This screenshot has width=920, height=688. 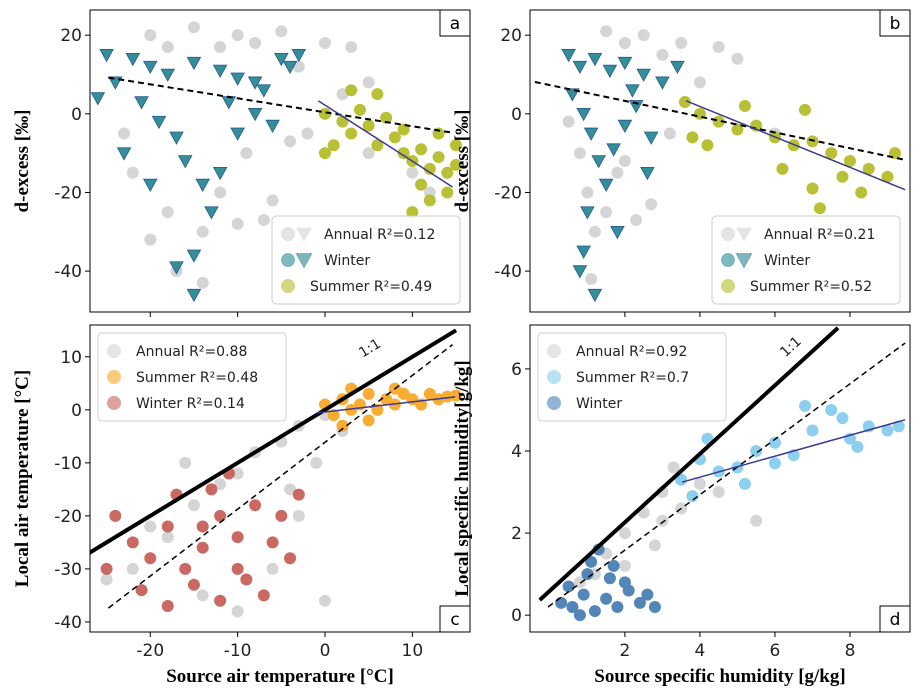 I want to click on x-tick-label: 0, so click(x=325, y=651).